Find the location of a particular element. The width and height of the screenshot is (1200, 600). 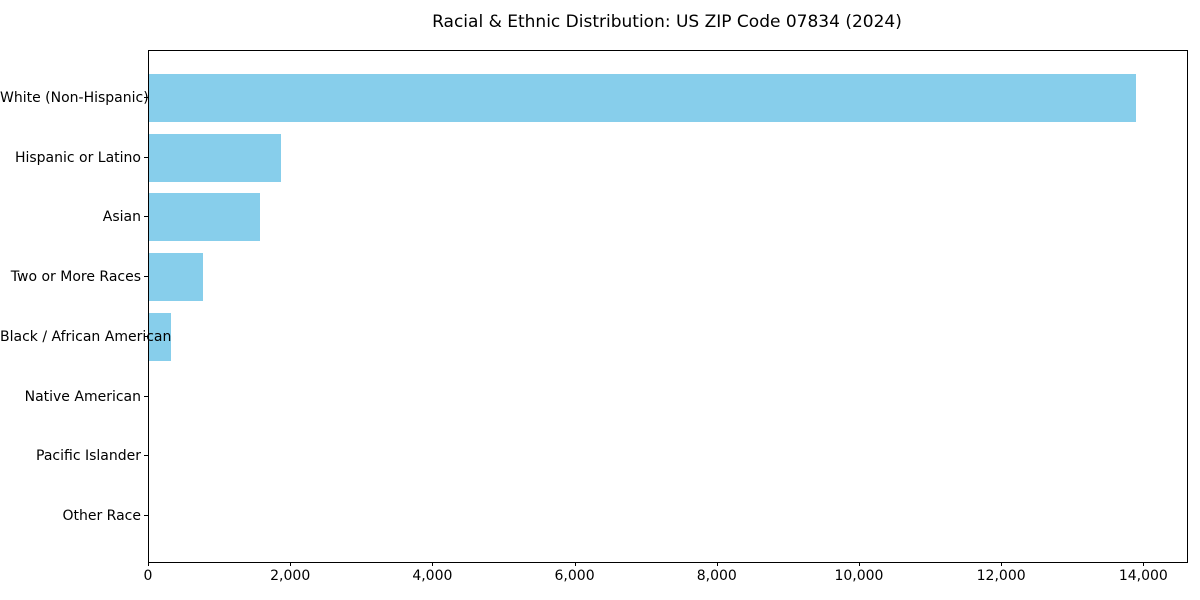

x-tick-label: 14,000 is located at coordinates (1143, 576).